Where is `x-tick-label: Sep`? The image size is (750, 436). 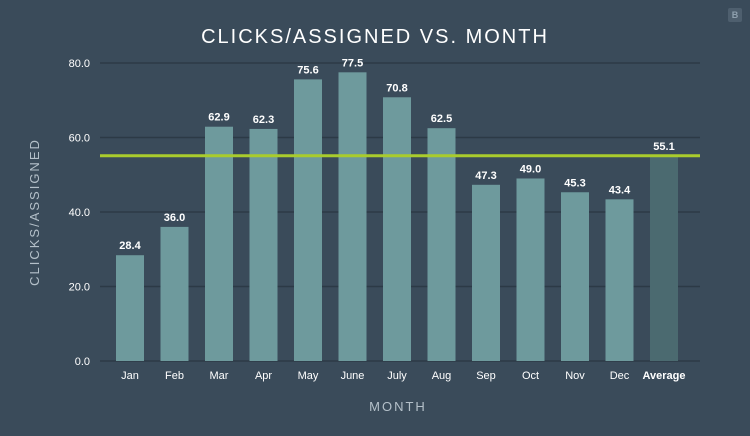
x-tick-label: Sep is located at coordinates (486, 376).